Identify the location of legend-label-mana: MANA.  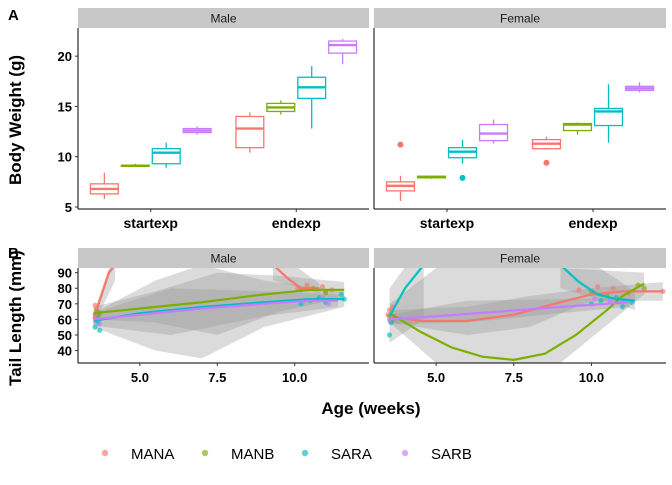
(152, 454).